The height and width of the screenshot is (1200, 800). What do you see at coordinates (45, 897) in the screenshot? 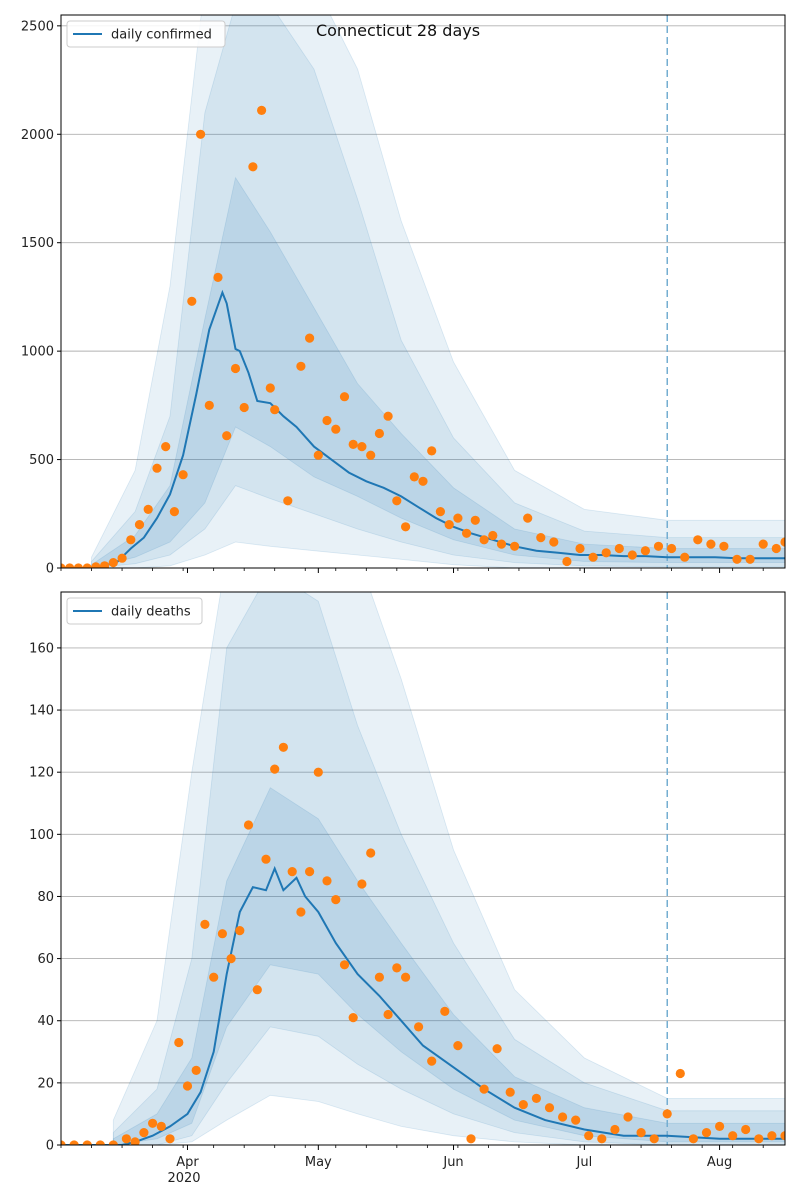
I see `deaths-y-axis: 0 20 40 60 80 100 120 140 160` at bounding box center [45, 897].